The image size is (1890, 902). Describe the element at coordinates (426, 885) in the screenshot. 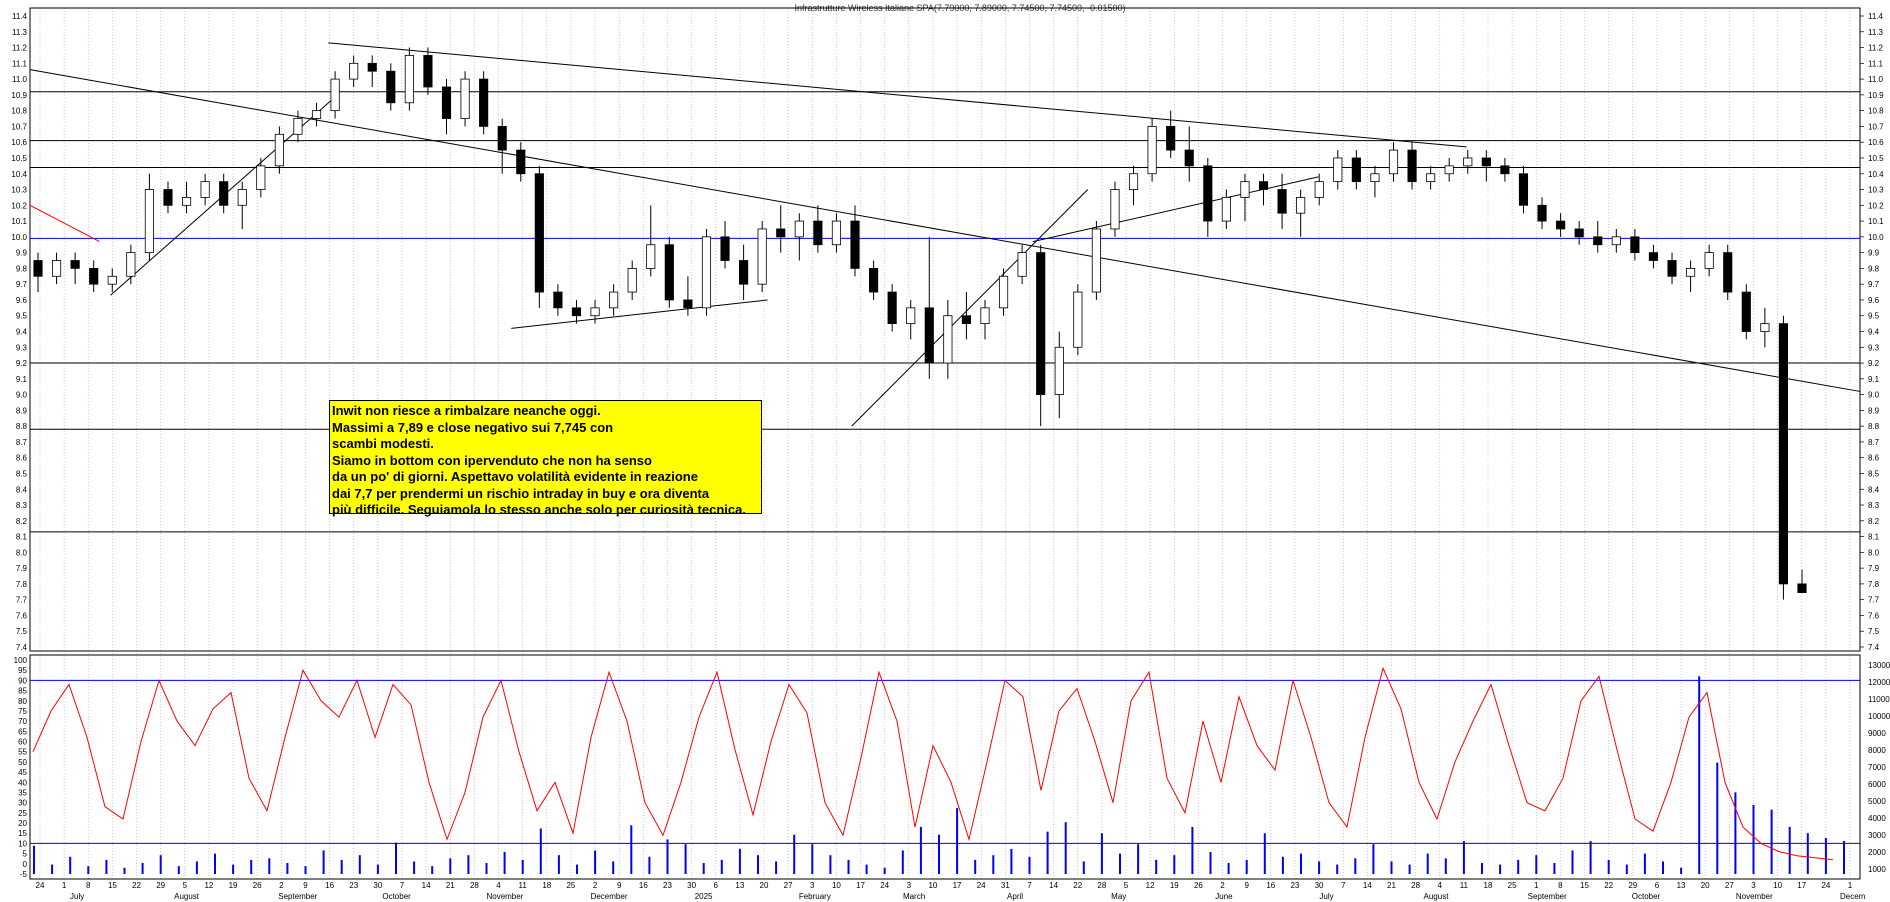

I see `day-tick-label: 14` at that location.